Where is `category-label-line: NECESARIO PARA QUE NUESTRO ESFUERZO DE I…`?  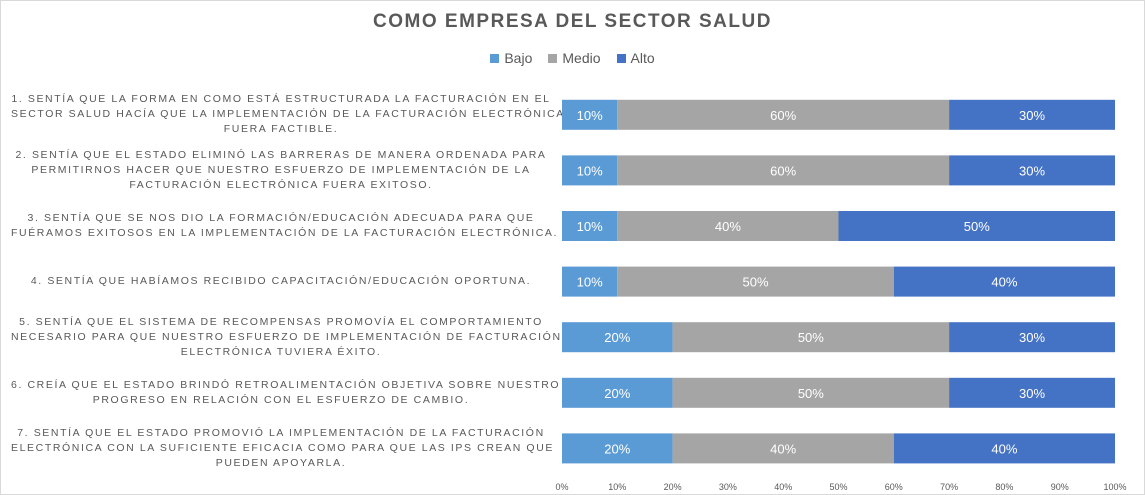
category-label-line: NECESARIO PARA QUE NUESTRO ESFUERZO DE I… is located at coordinates (286, 336).